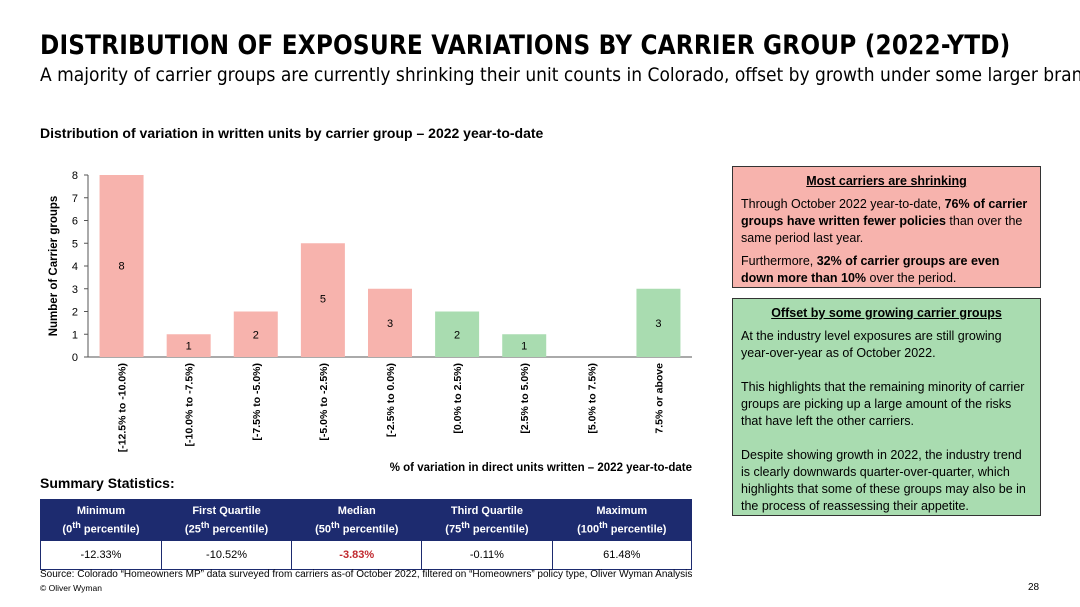 The height and width of the screenshot is (607, 1080). What do you see at coordinates (226, 555) in the screenshot?
I see `summary-value-first-quartile: -10.52%` at bounding box center [226, 555].